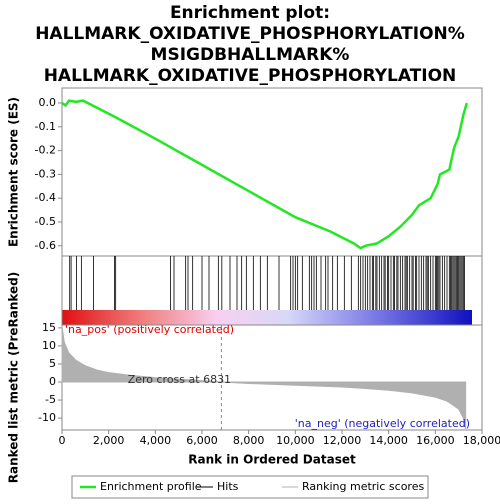 This screenshot has width=500, height=504. I want to click on annotation-neg: 'na_neg' (negatively correlated), so click(382, 423).